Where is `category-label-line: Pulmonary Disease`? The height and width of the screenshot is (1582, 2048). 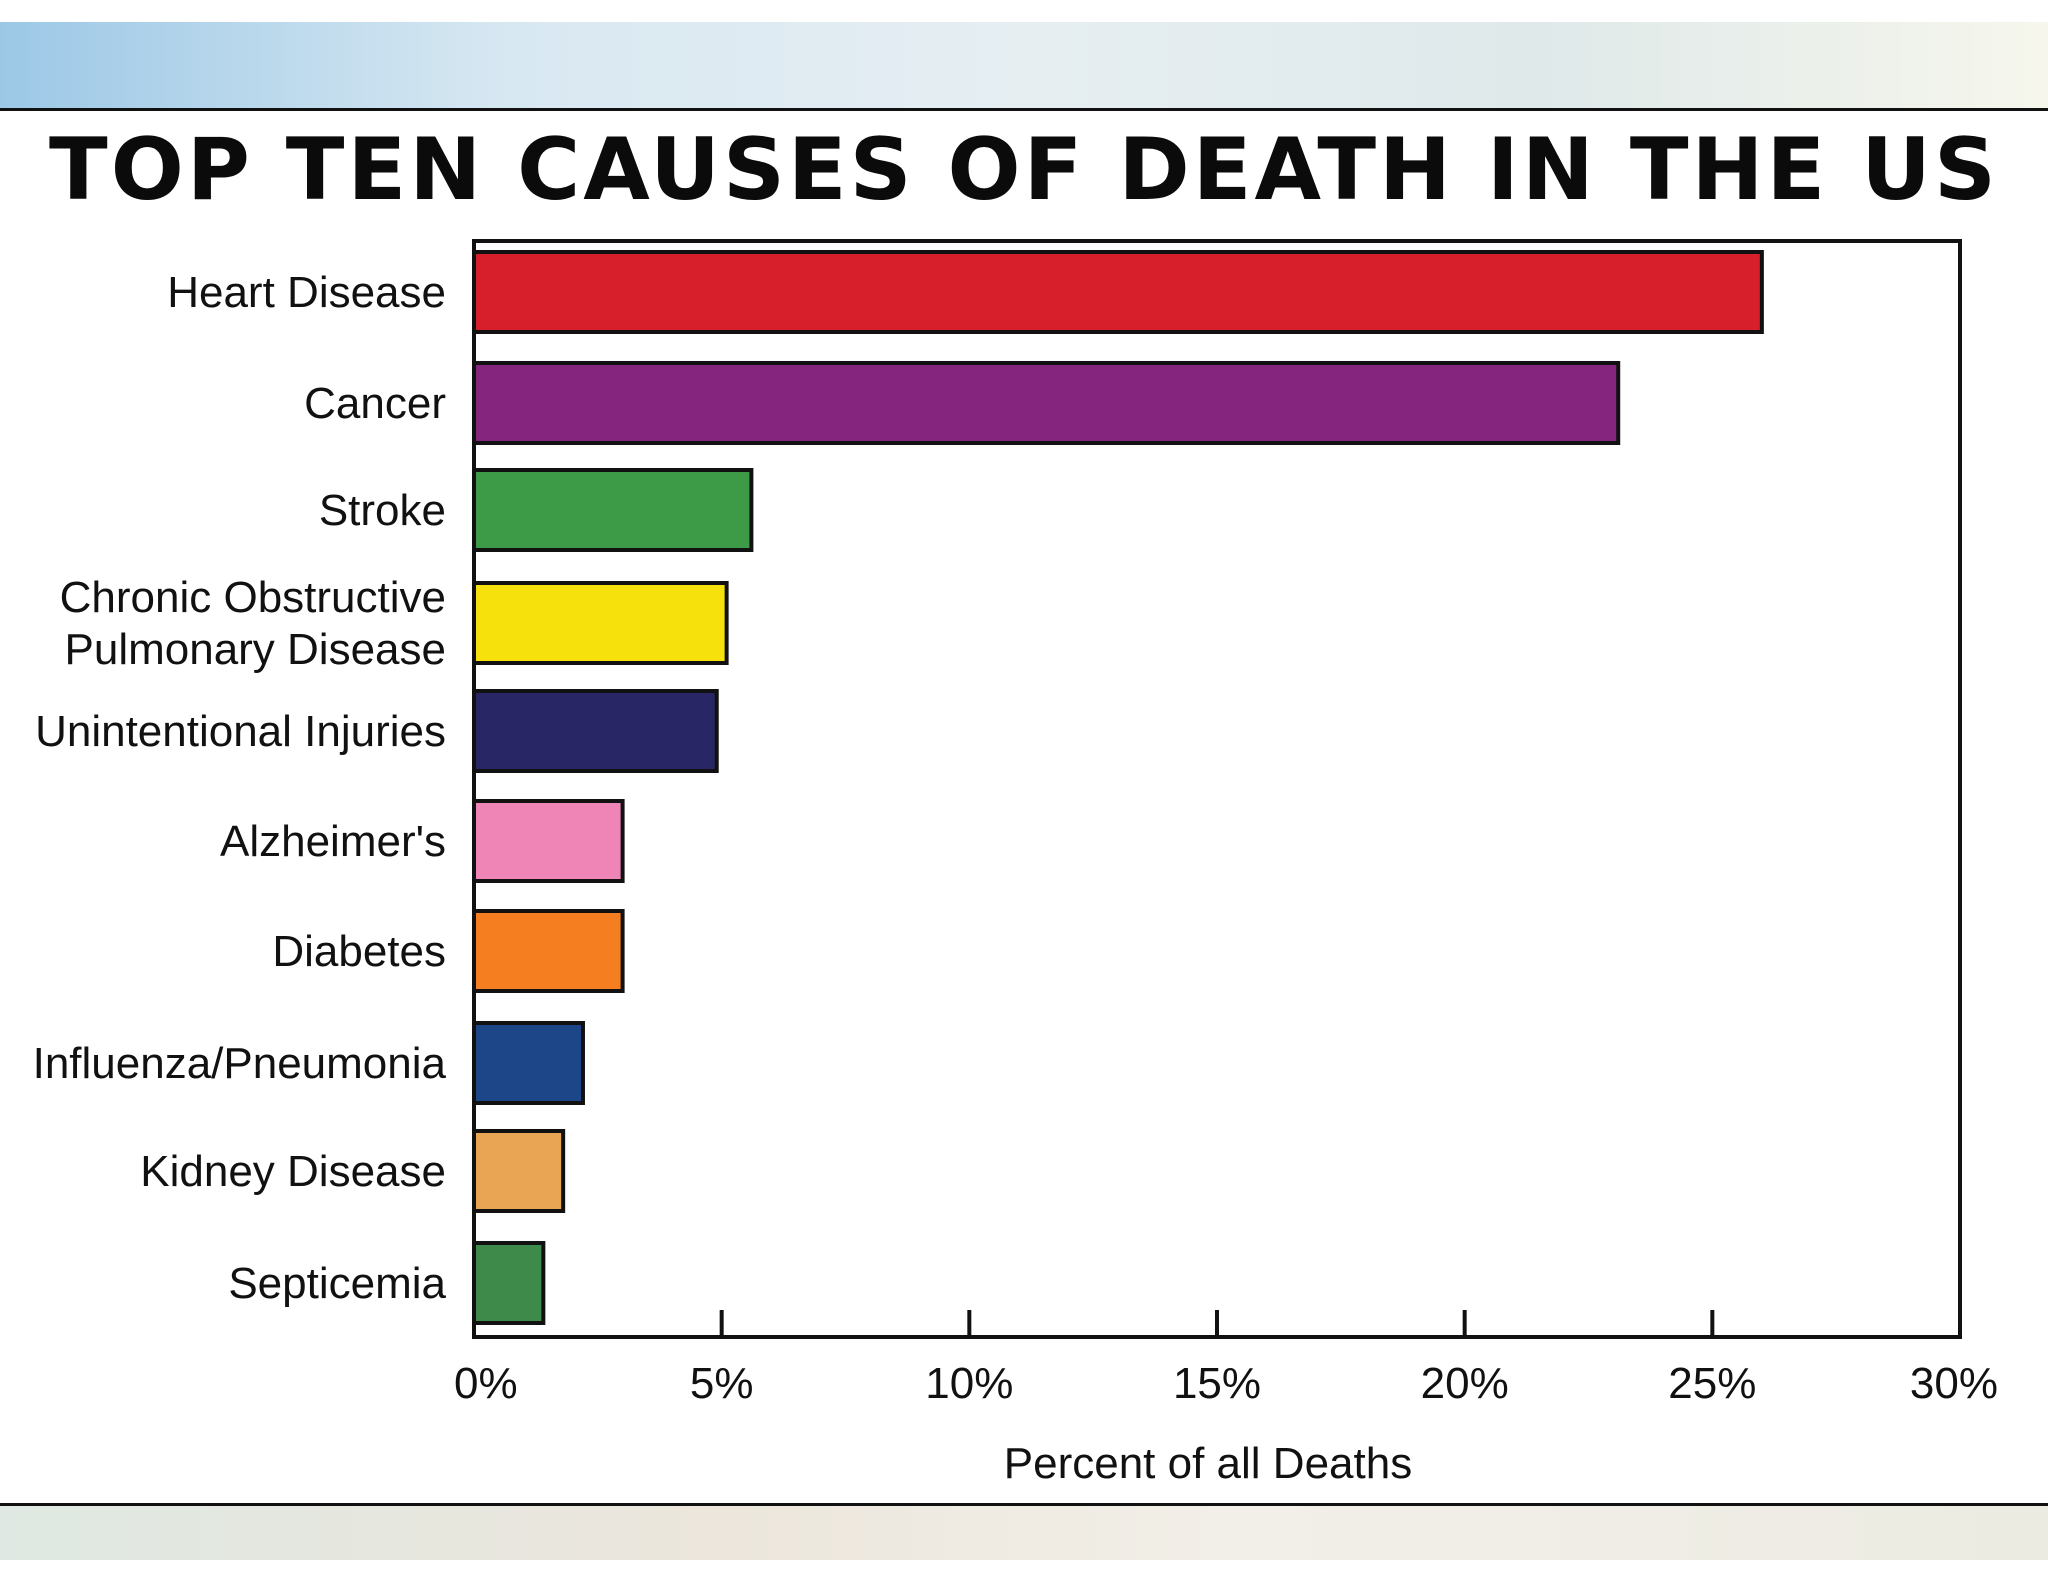 category-label-line: Pulmonary Disease is located at coordinates (256, 649).